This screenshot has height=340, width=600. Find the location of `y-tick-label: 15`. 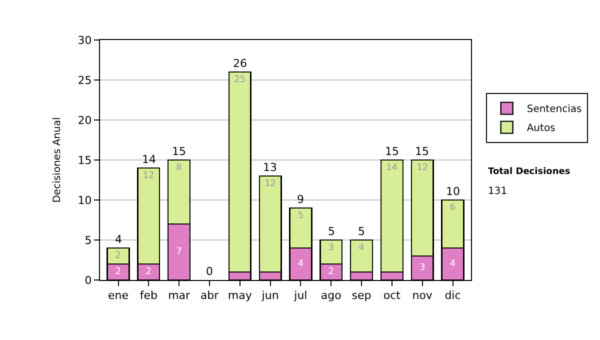

y-tick-label: 15 is located at coordinates (85, 160).